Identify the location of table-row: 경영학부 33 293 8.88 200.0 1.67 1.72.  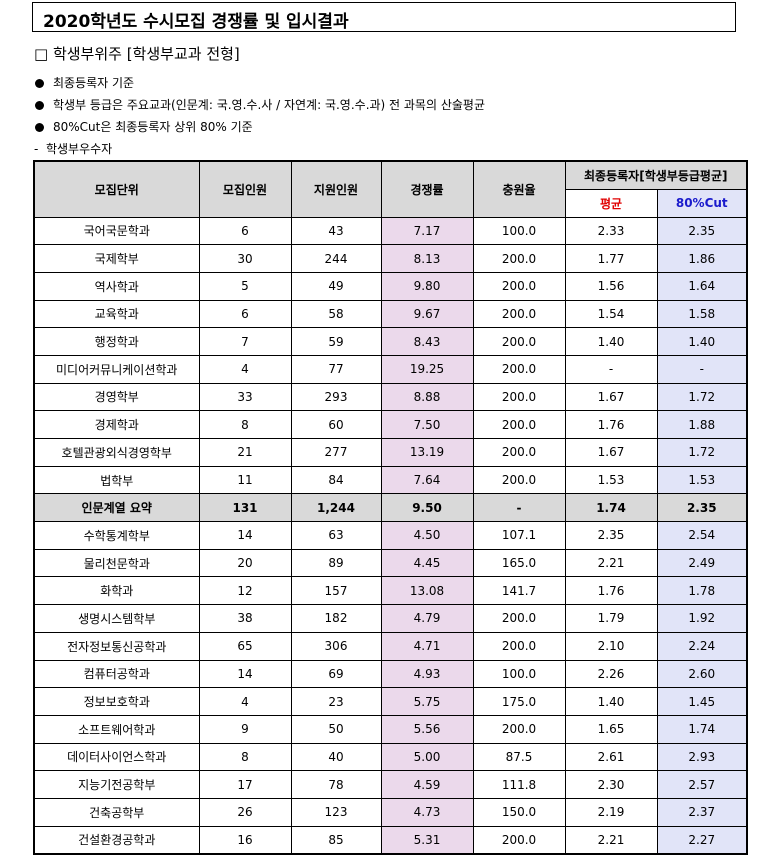
(390, 397).